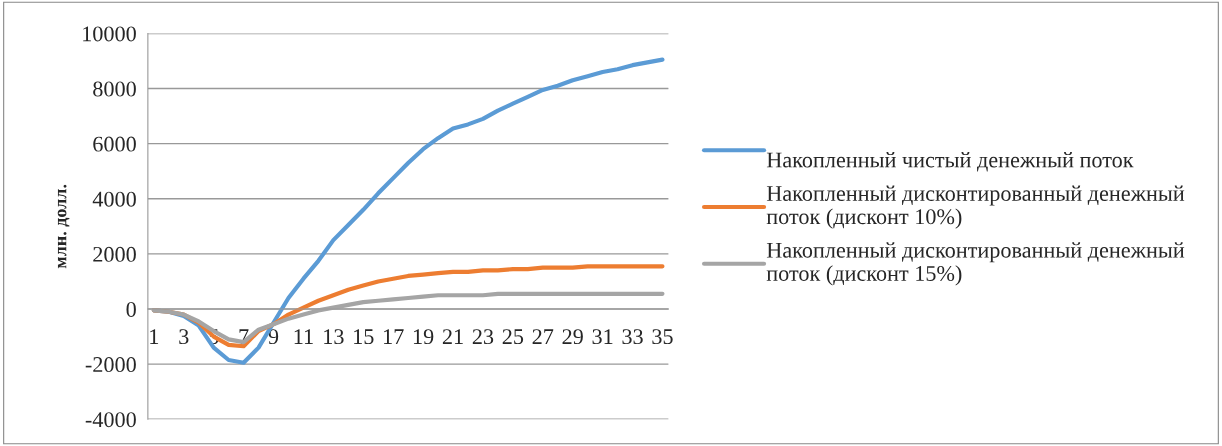  I want to click on x-tick-label: 35, so click(662, 337).